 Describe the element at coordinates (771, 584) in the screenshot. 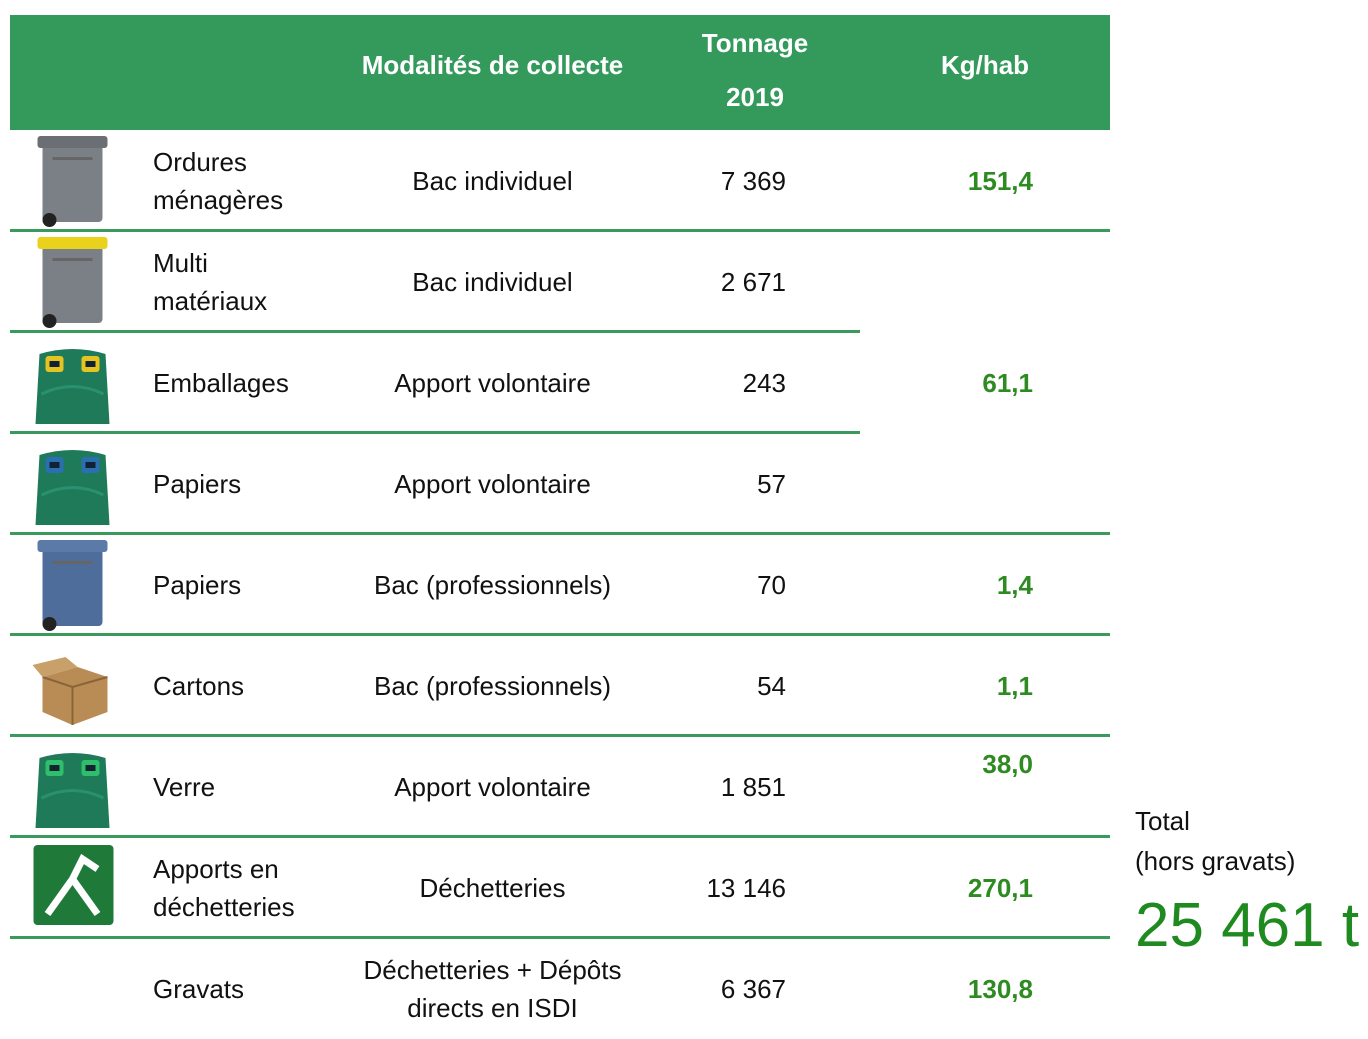

I see `row-tonnage: 70` at that location.